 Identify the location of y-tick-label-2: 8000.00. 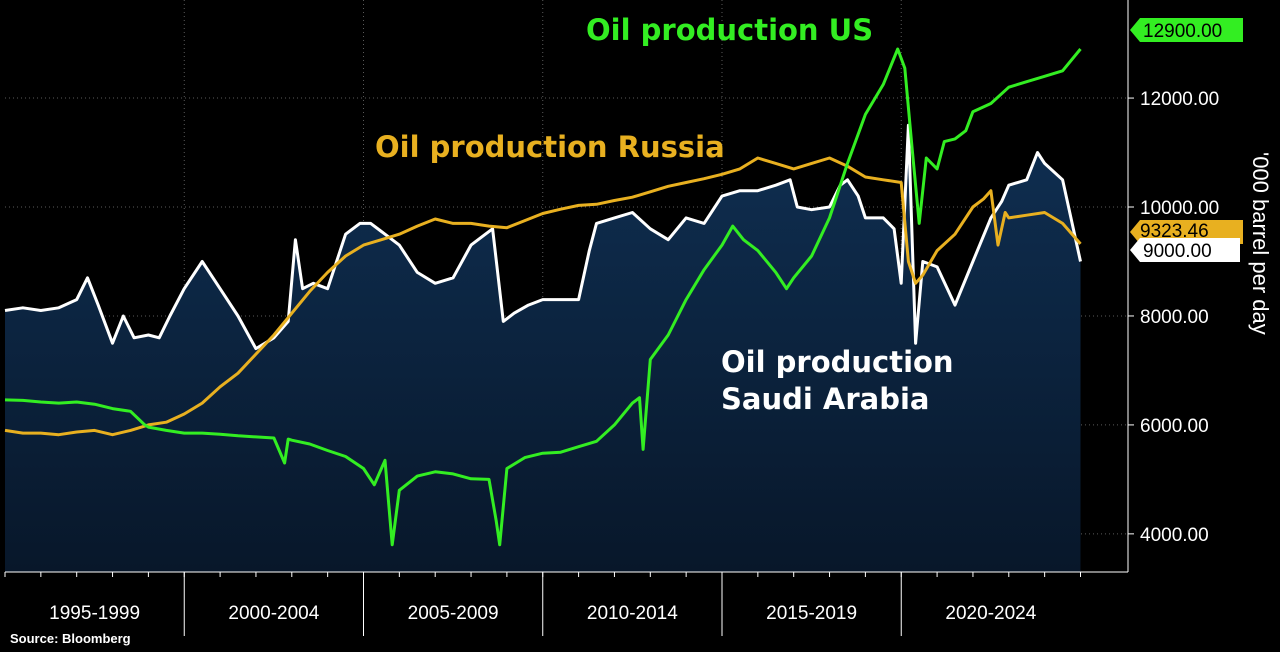
(1174, 317).